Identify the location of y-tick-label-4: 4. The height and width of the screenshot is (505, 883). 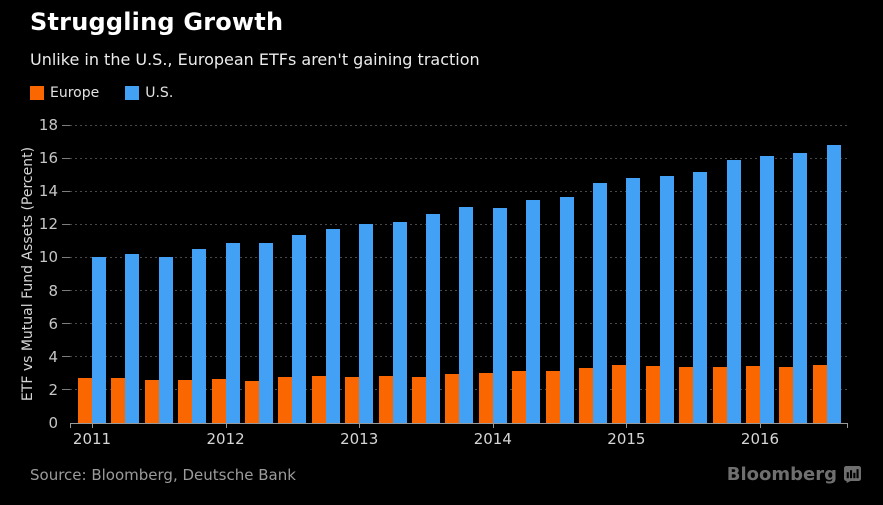
(53, 356).